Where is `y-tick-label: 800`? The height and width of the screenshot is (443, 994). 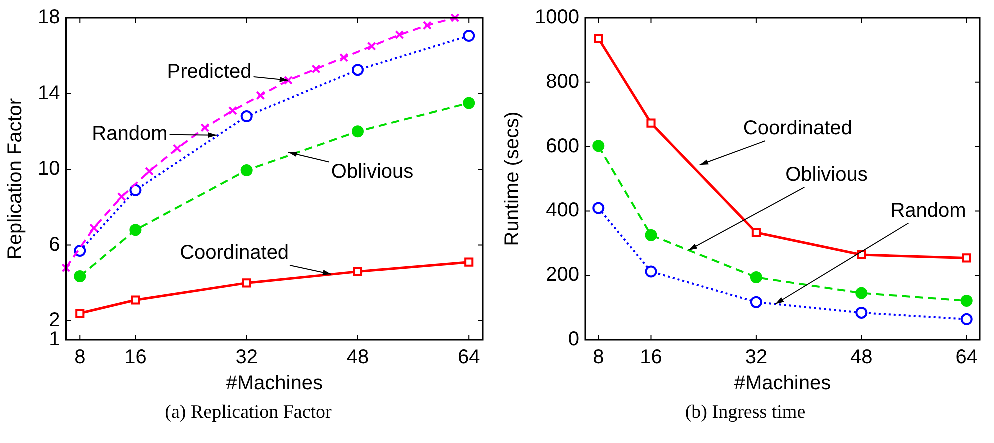
y-tick-label: 800 is located at coordinates (563, 81).